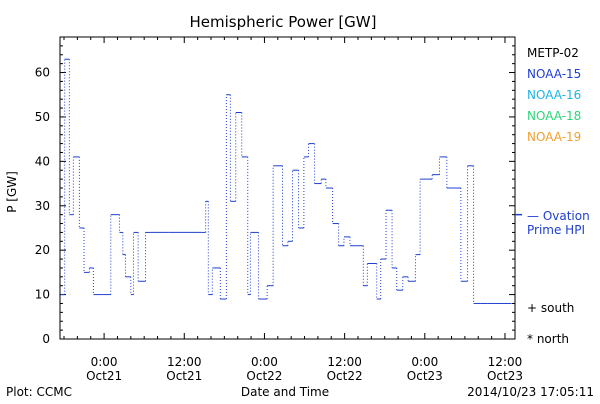  I want to click on north-marker-label: * north, so click(548, 339).